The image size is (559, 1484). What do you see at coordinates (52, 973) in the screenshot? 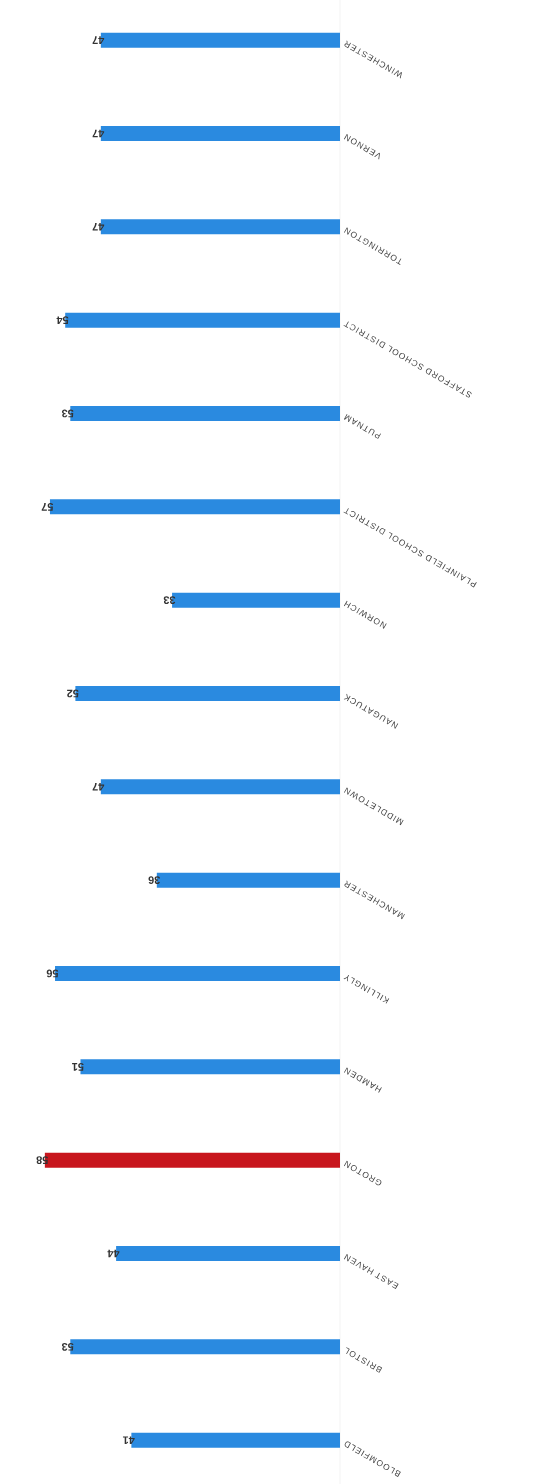
I see `data-label: 56` at bounding box center [52, 973].